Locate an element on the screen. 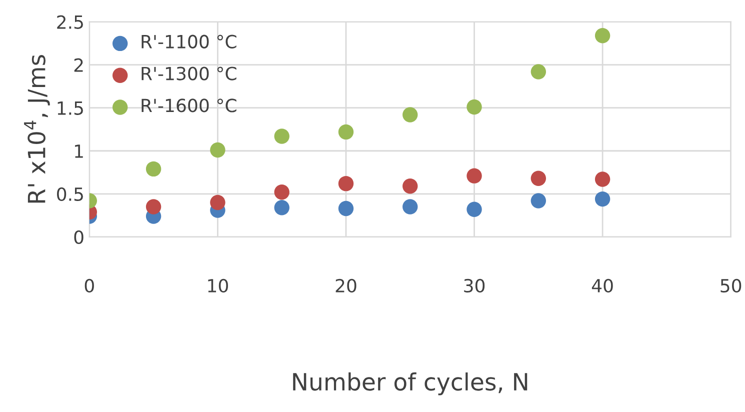  x-tick-label: 40 is located at coordinates (602, 285).